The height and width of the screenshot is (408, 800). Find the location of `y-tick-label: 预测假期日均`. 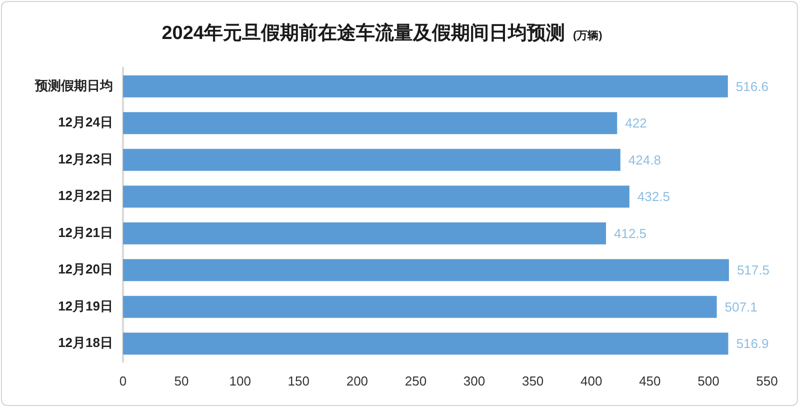

y-tick-label: 预测假期日均 is located at coordinates (73, 85).